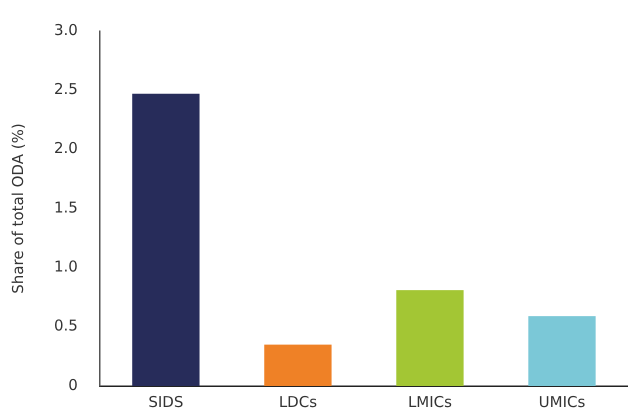 This screenshot has width=628, height=420. Describe the element at coordinates (298, 401) in the screenshot. I see `x-tick-label: LDCs` at that location.